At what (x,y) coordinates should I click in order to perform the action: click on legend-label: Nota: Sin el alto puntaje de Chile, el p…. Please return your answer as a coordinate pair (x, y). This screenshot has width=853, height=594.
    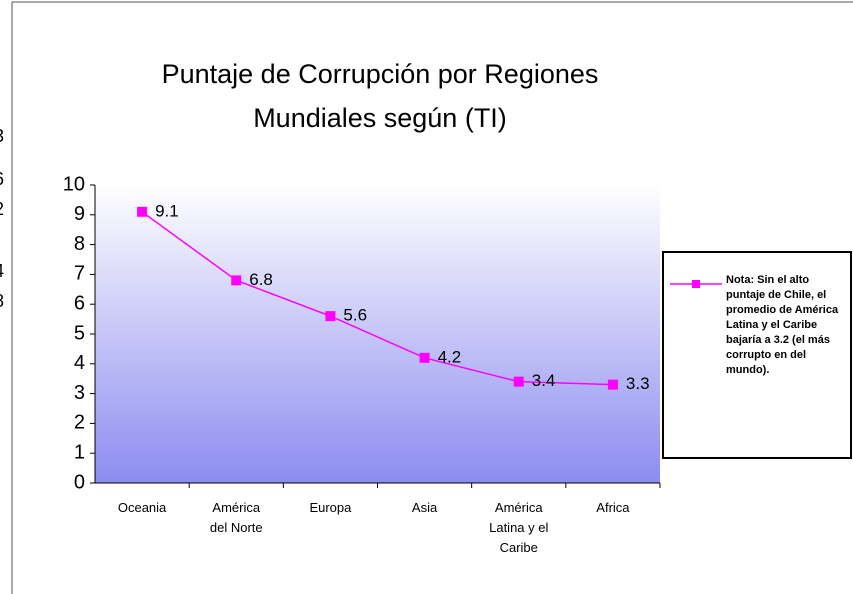
    Looking at the image, I should click on (782, 325).